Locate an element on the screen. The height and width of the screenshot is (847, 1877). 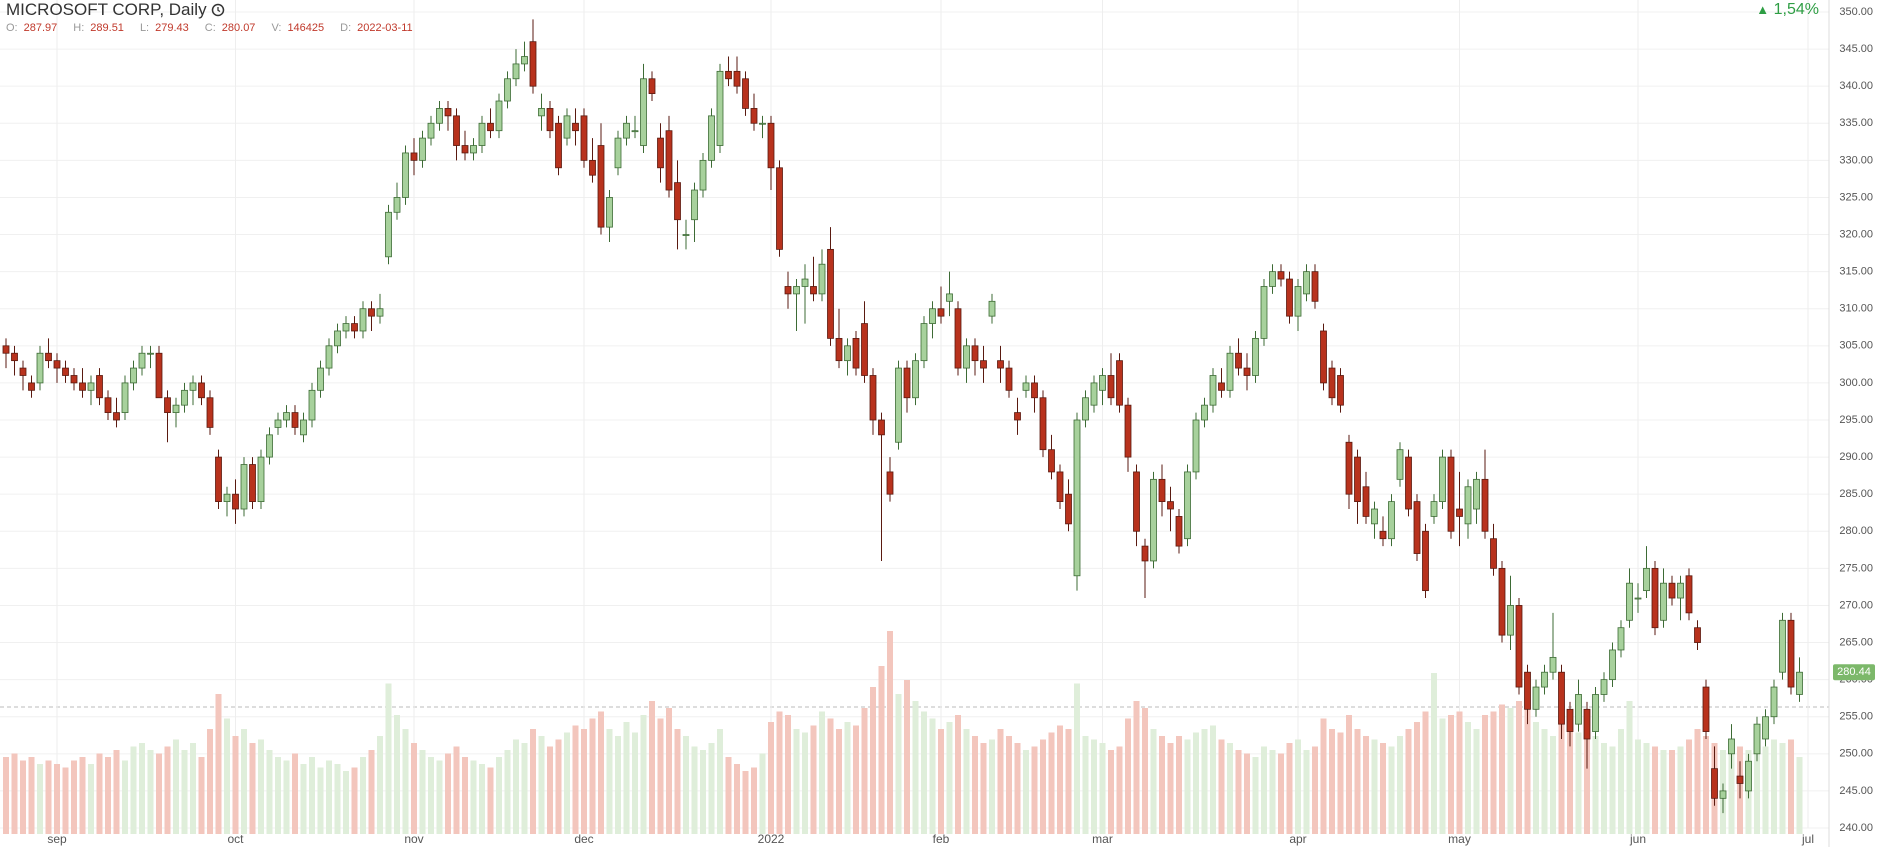
up-arrow: ▲ is located at coordinates (1763, 9).